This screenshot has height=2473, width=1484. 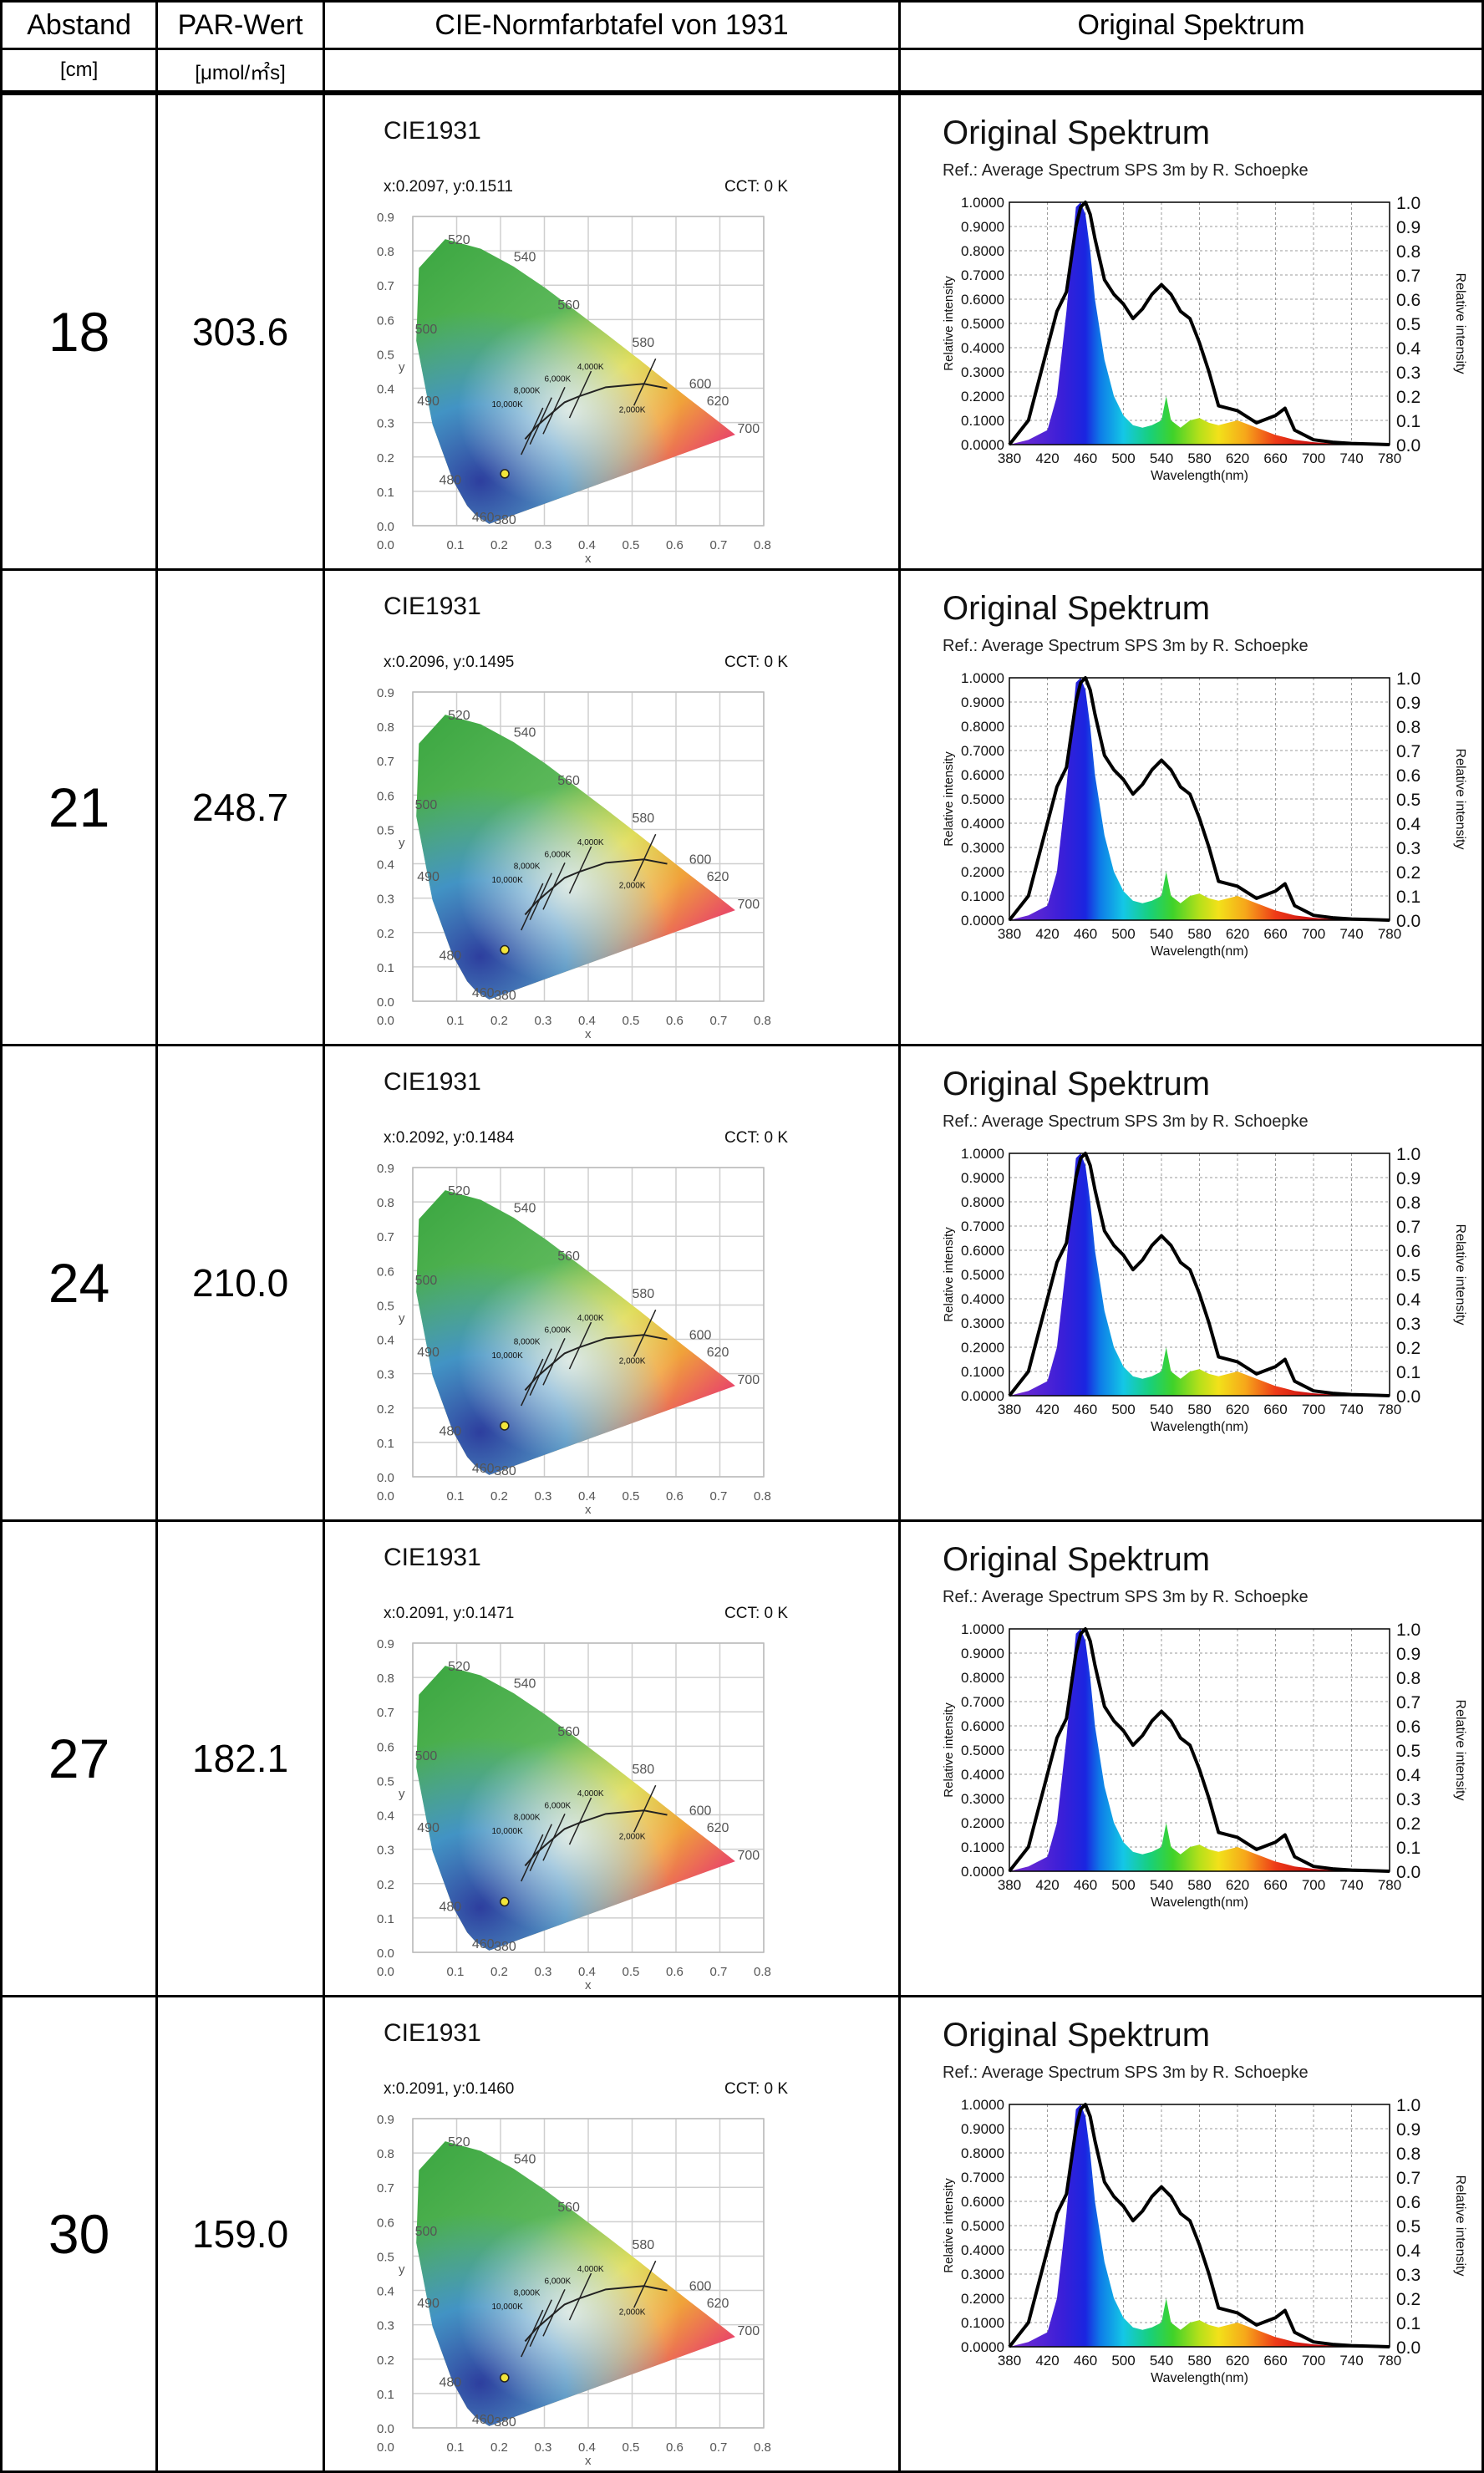 I want to click on wavelength-label: 560, so click(x=568, y=305).